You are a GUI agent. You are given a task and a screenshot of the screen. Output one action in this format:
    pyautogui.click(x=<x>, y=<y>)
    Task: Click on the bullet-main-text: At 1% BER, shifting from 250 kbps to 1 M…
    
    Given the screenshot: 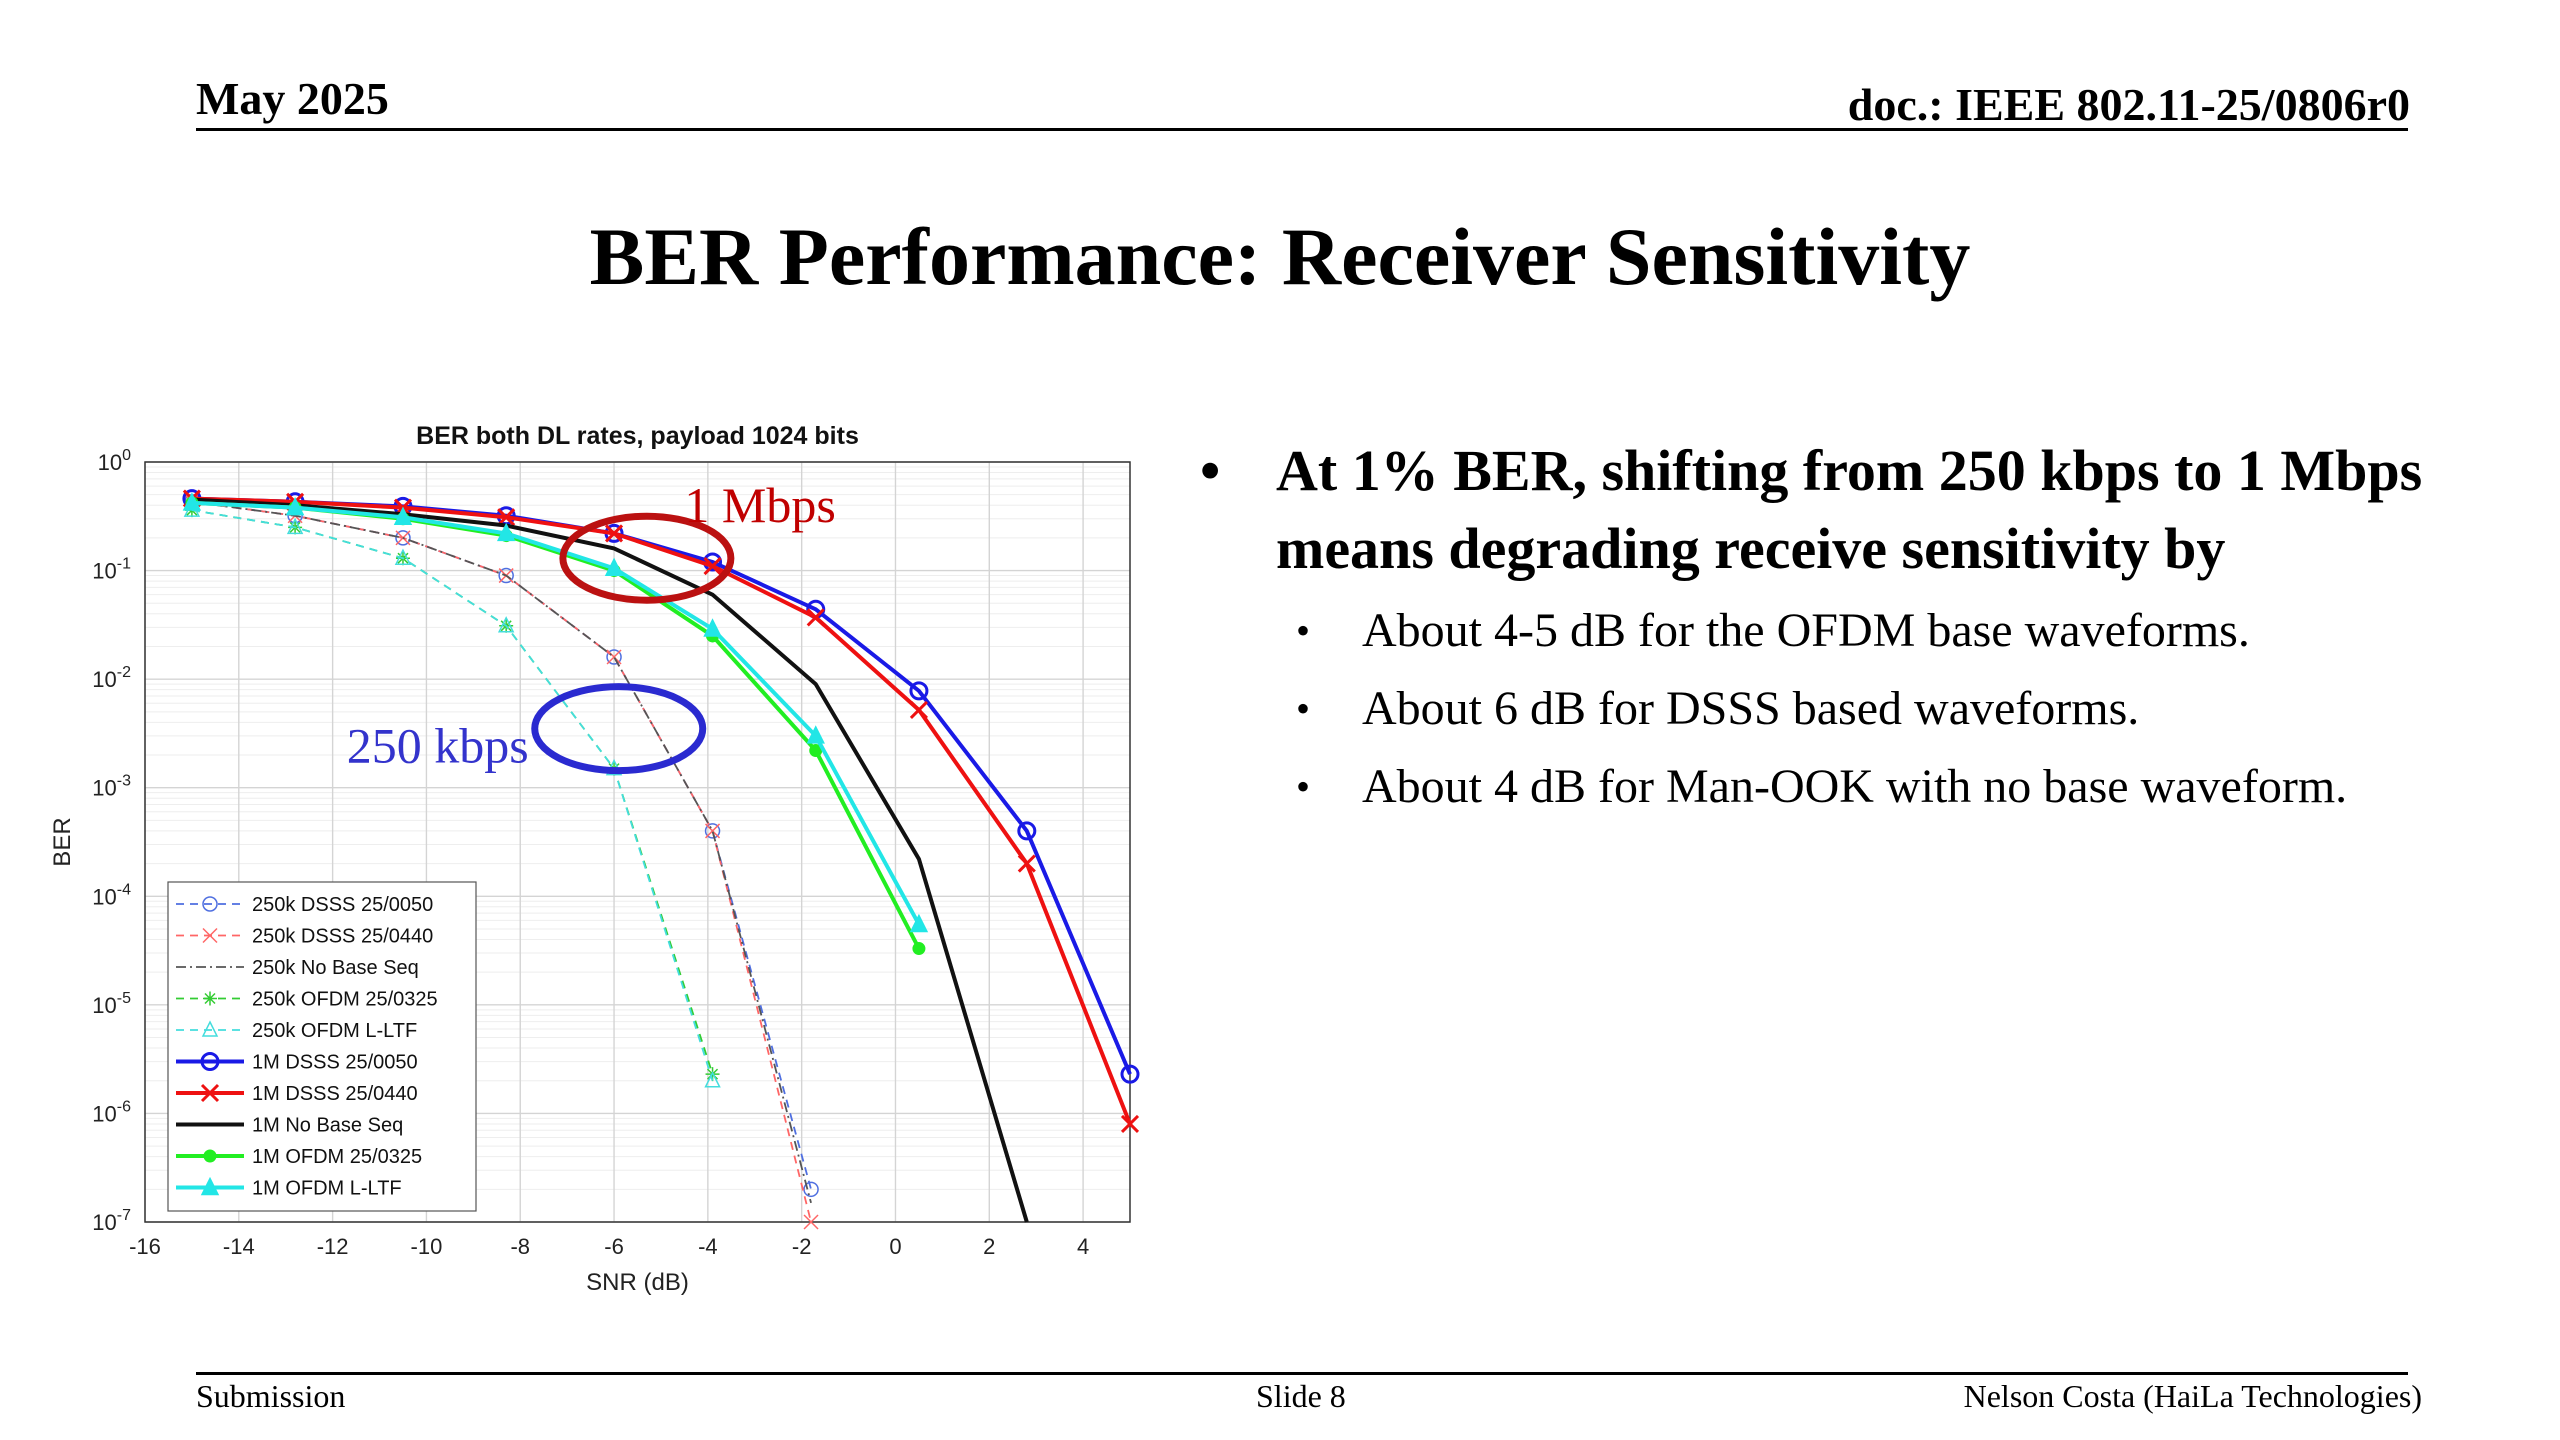 What is the action you would take?
    pyautogui.click(x=1849, y=509)
    